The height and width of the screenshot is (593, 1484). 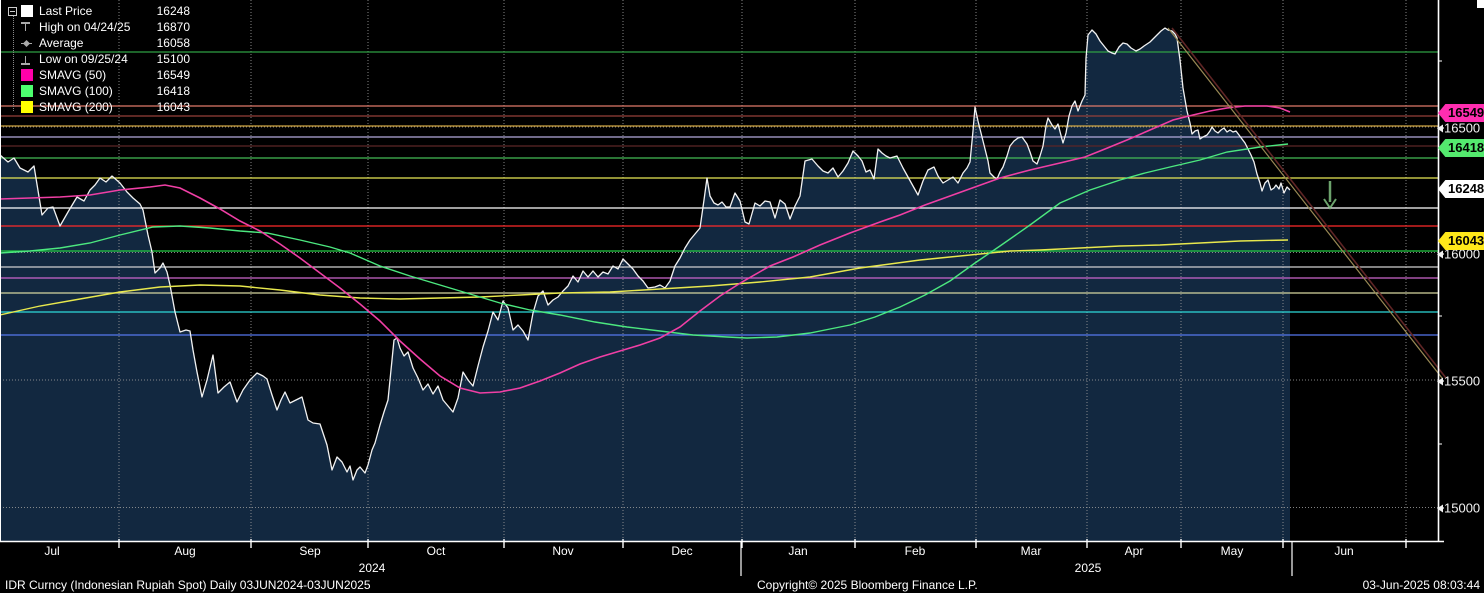 I want to click on x-axis-year-label: 2025, so click(x=1088, y=568).